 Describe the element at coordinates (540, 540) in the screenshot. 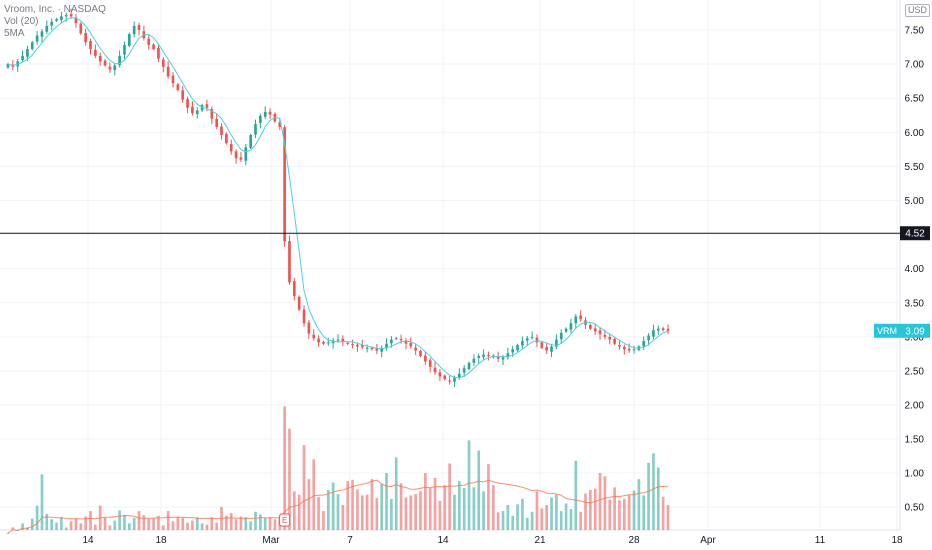

I see `time-tick-label: 21` at that location.